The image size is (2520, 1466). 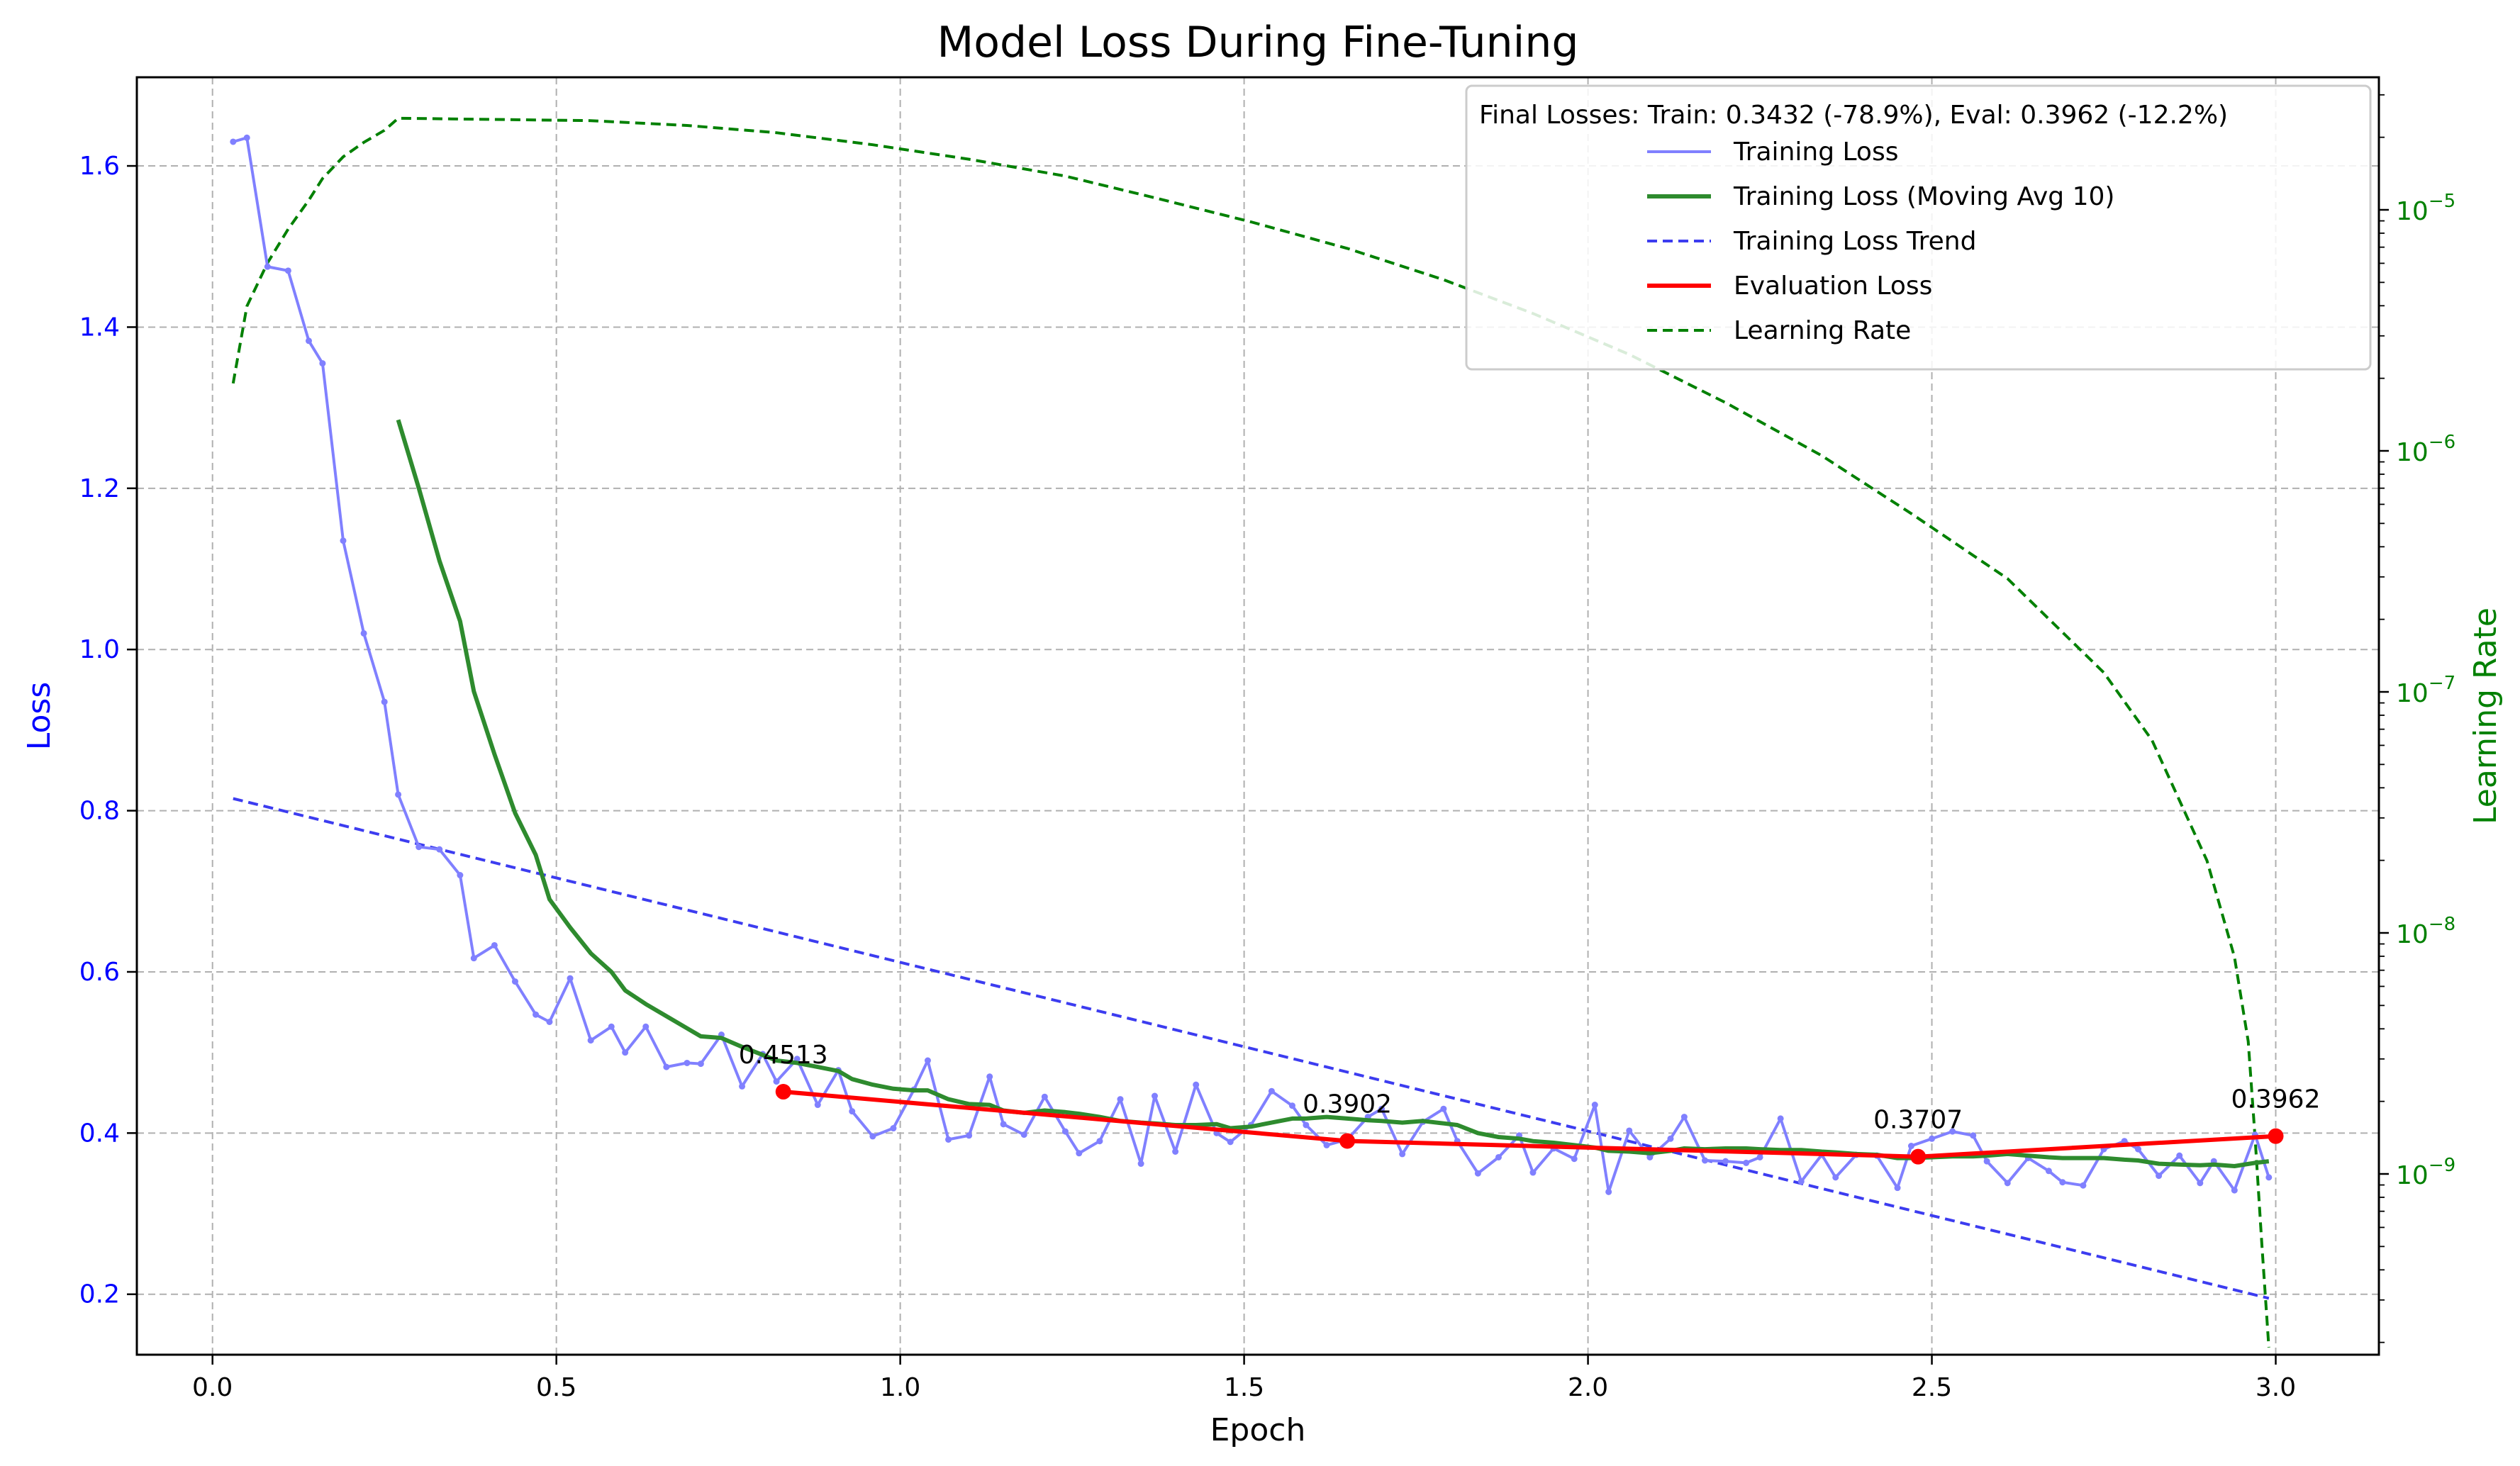 I want to click on y2-tick-label: 10⁻⁷, so click(x=2426, y=690).